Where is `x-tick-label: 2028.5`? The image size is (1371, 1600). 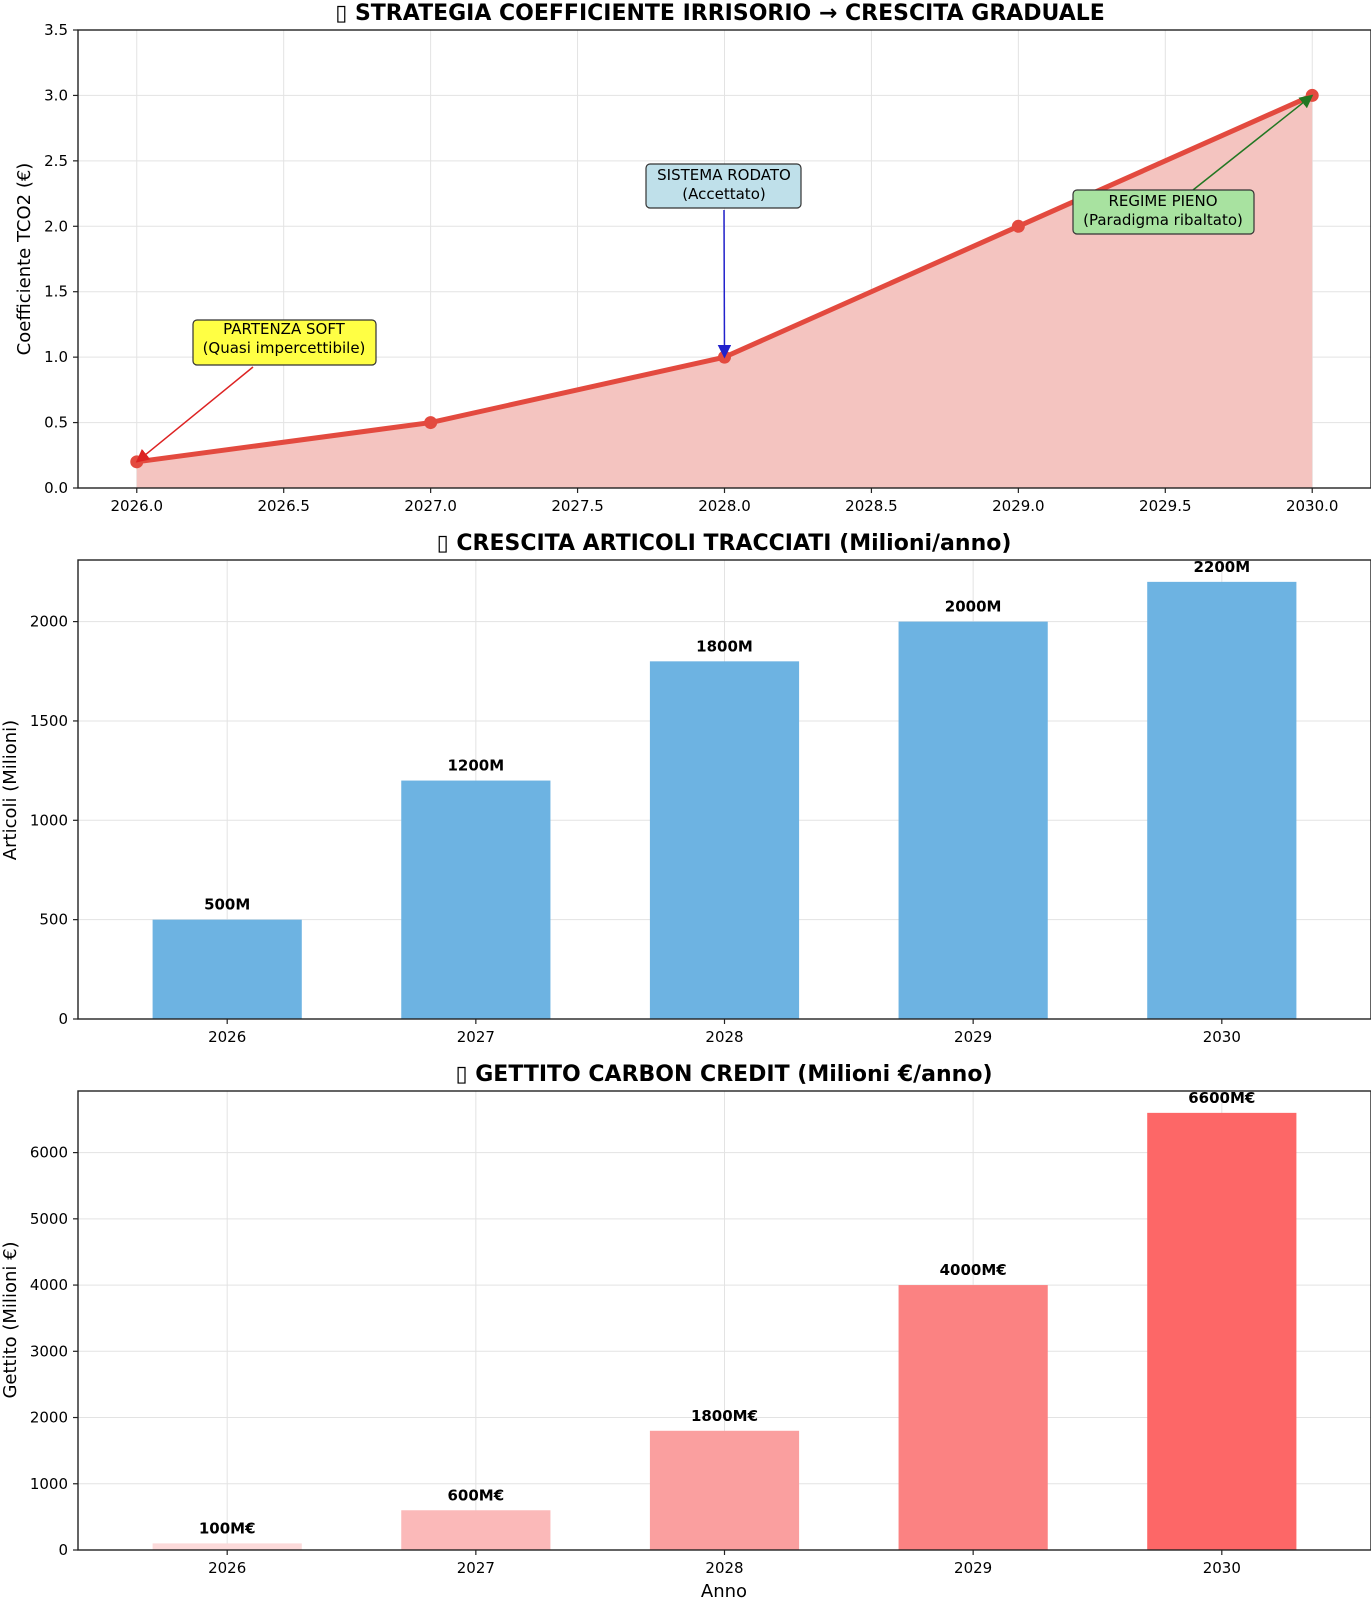 x-tick-label: 2028.5 is located at coordinates (871, 506).